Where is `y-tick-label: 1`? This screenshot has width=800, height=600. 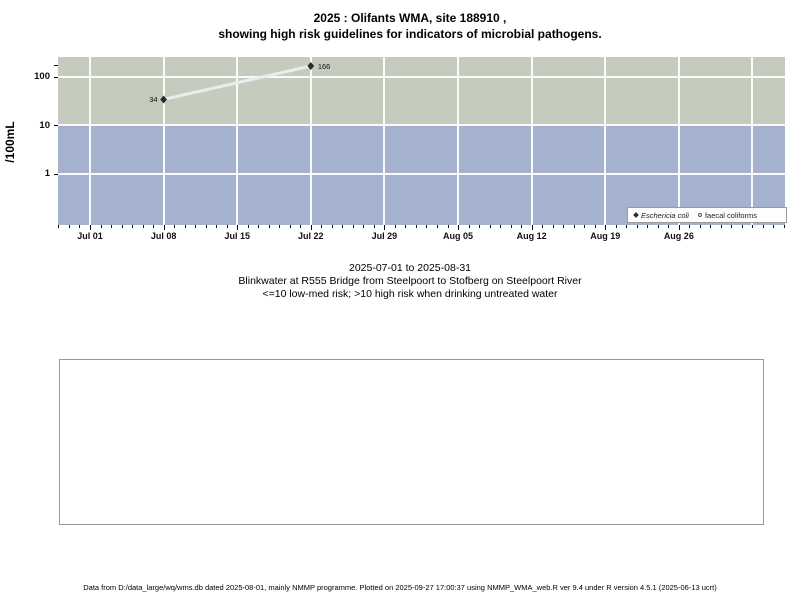
y-tick-label: 1 is located at coordinates (47, 174).